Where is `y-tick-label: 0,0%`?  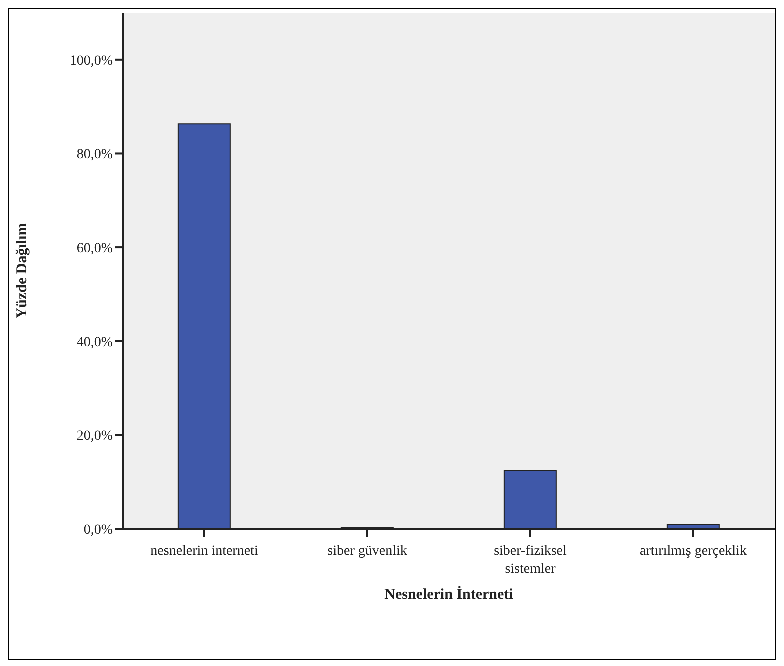 y-tick-label: 0,0% is located at coordinates (99, 530).